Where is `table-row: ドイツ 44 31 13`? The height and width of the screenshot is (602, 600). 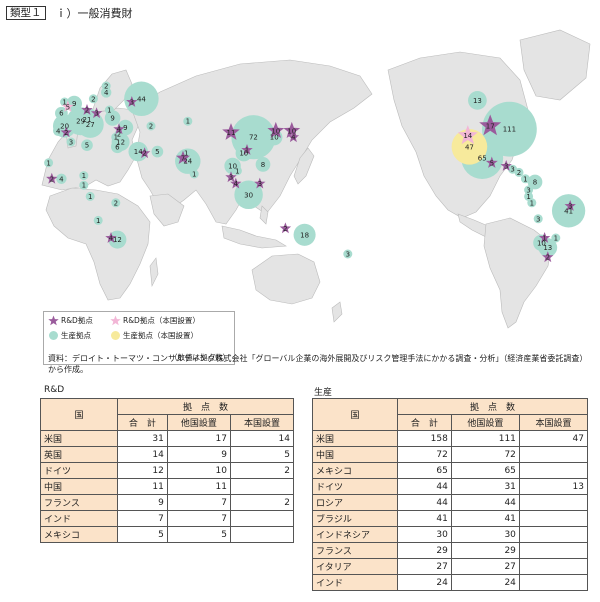 table-row: ドイツ 44 31 13 is located at coordinates (450, 486).